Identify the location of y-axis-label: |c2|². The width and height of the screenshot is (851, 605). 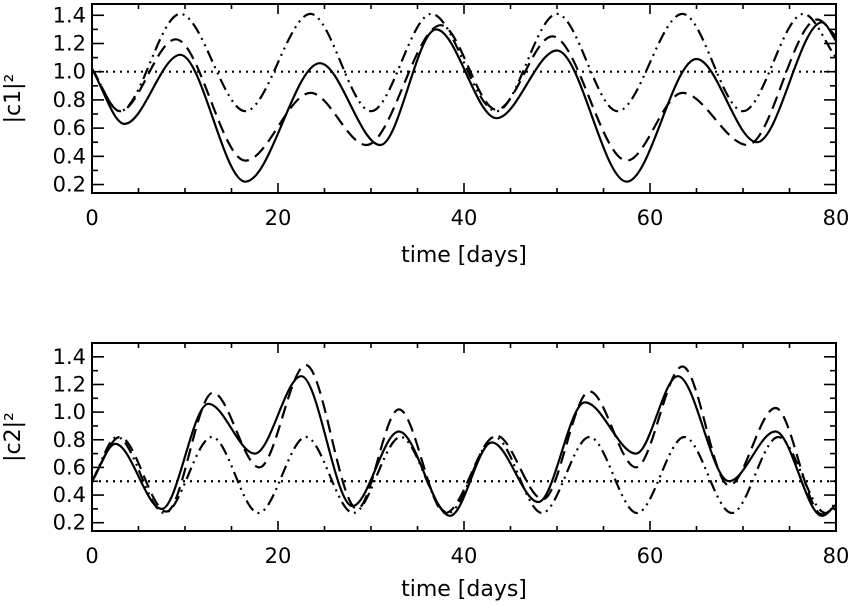
(13, 437).